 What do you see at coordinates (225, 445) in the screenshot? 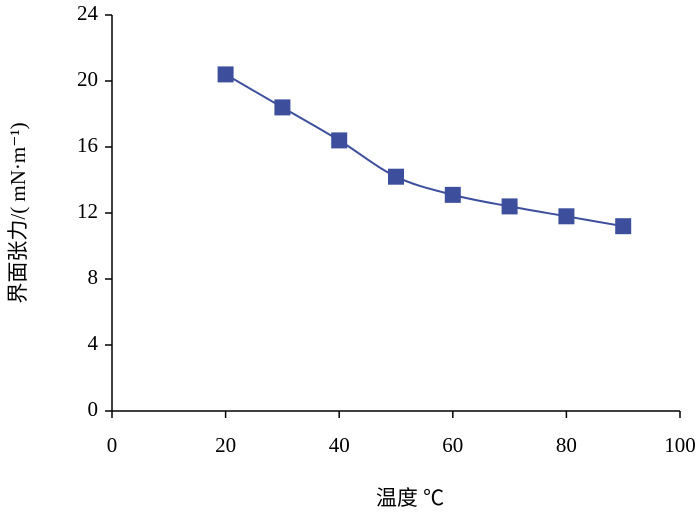
I see `x-tick-label: 20` at bounding box center [225, 445].